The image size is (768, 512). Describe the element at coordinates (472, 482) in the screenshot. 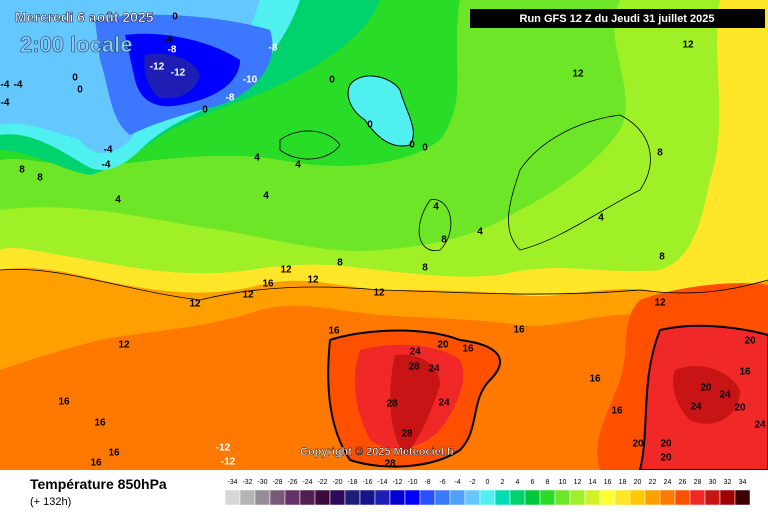

I see `scale-tick-label: -2` at that location.